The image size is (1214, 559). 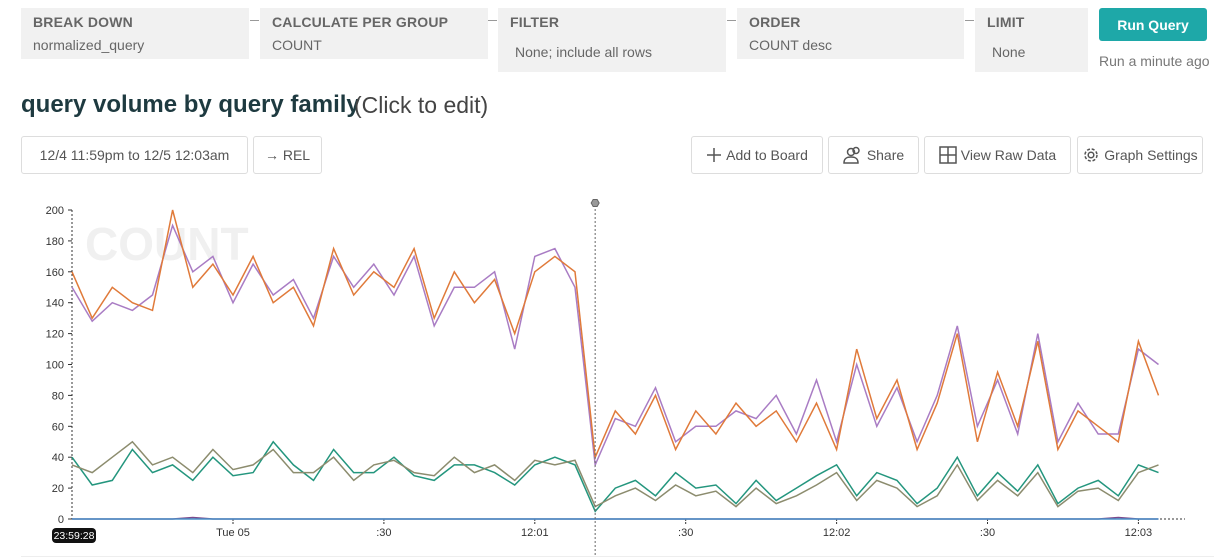 I want to click on y-tick-label: 80, so click(x=58, y=396).